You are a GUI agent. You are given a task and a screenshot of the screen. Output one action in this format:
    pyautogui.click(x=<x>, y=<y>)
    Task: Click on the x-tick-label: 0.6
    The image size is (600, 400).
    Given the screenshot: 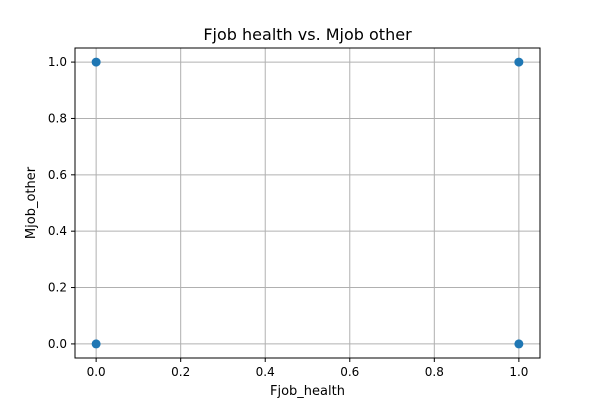 What is the action you would take?
    pyautogui.click(x=349, y=372)
    